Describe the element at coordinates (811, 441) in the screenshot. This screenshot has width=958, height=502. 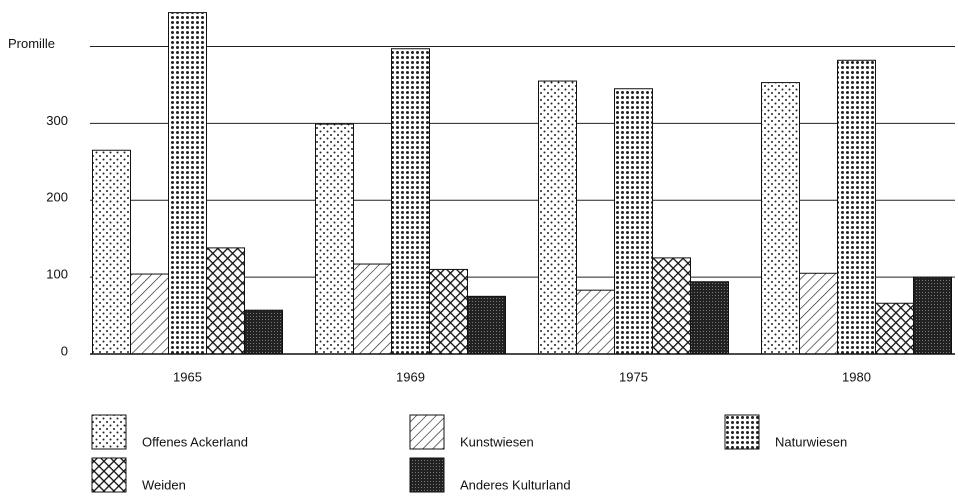
I see `legend-label: Naturwiesen` at that location.